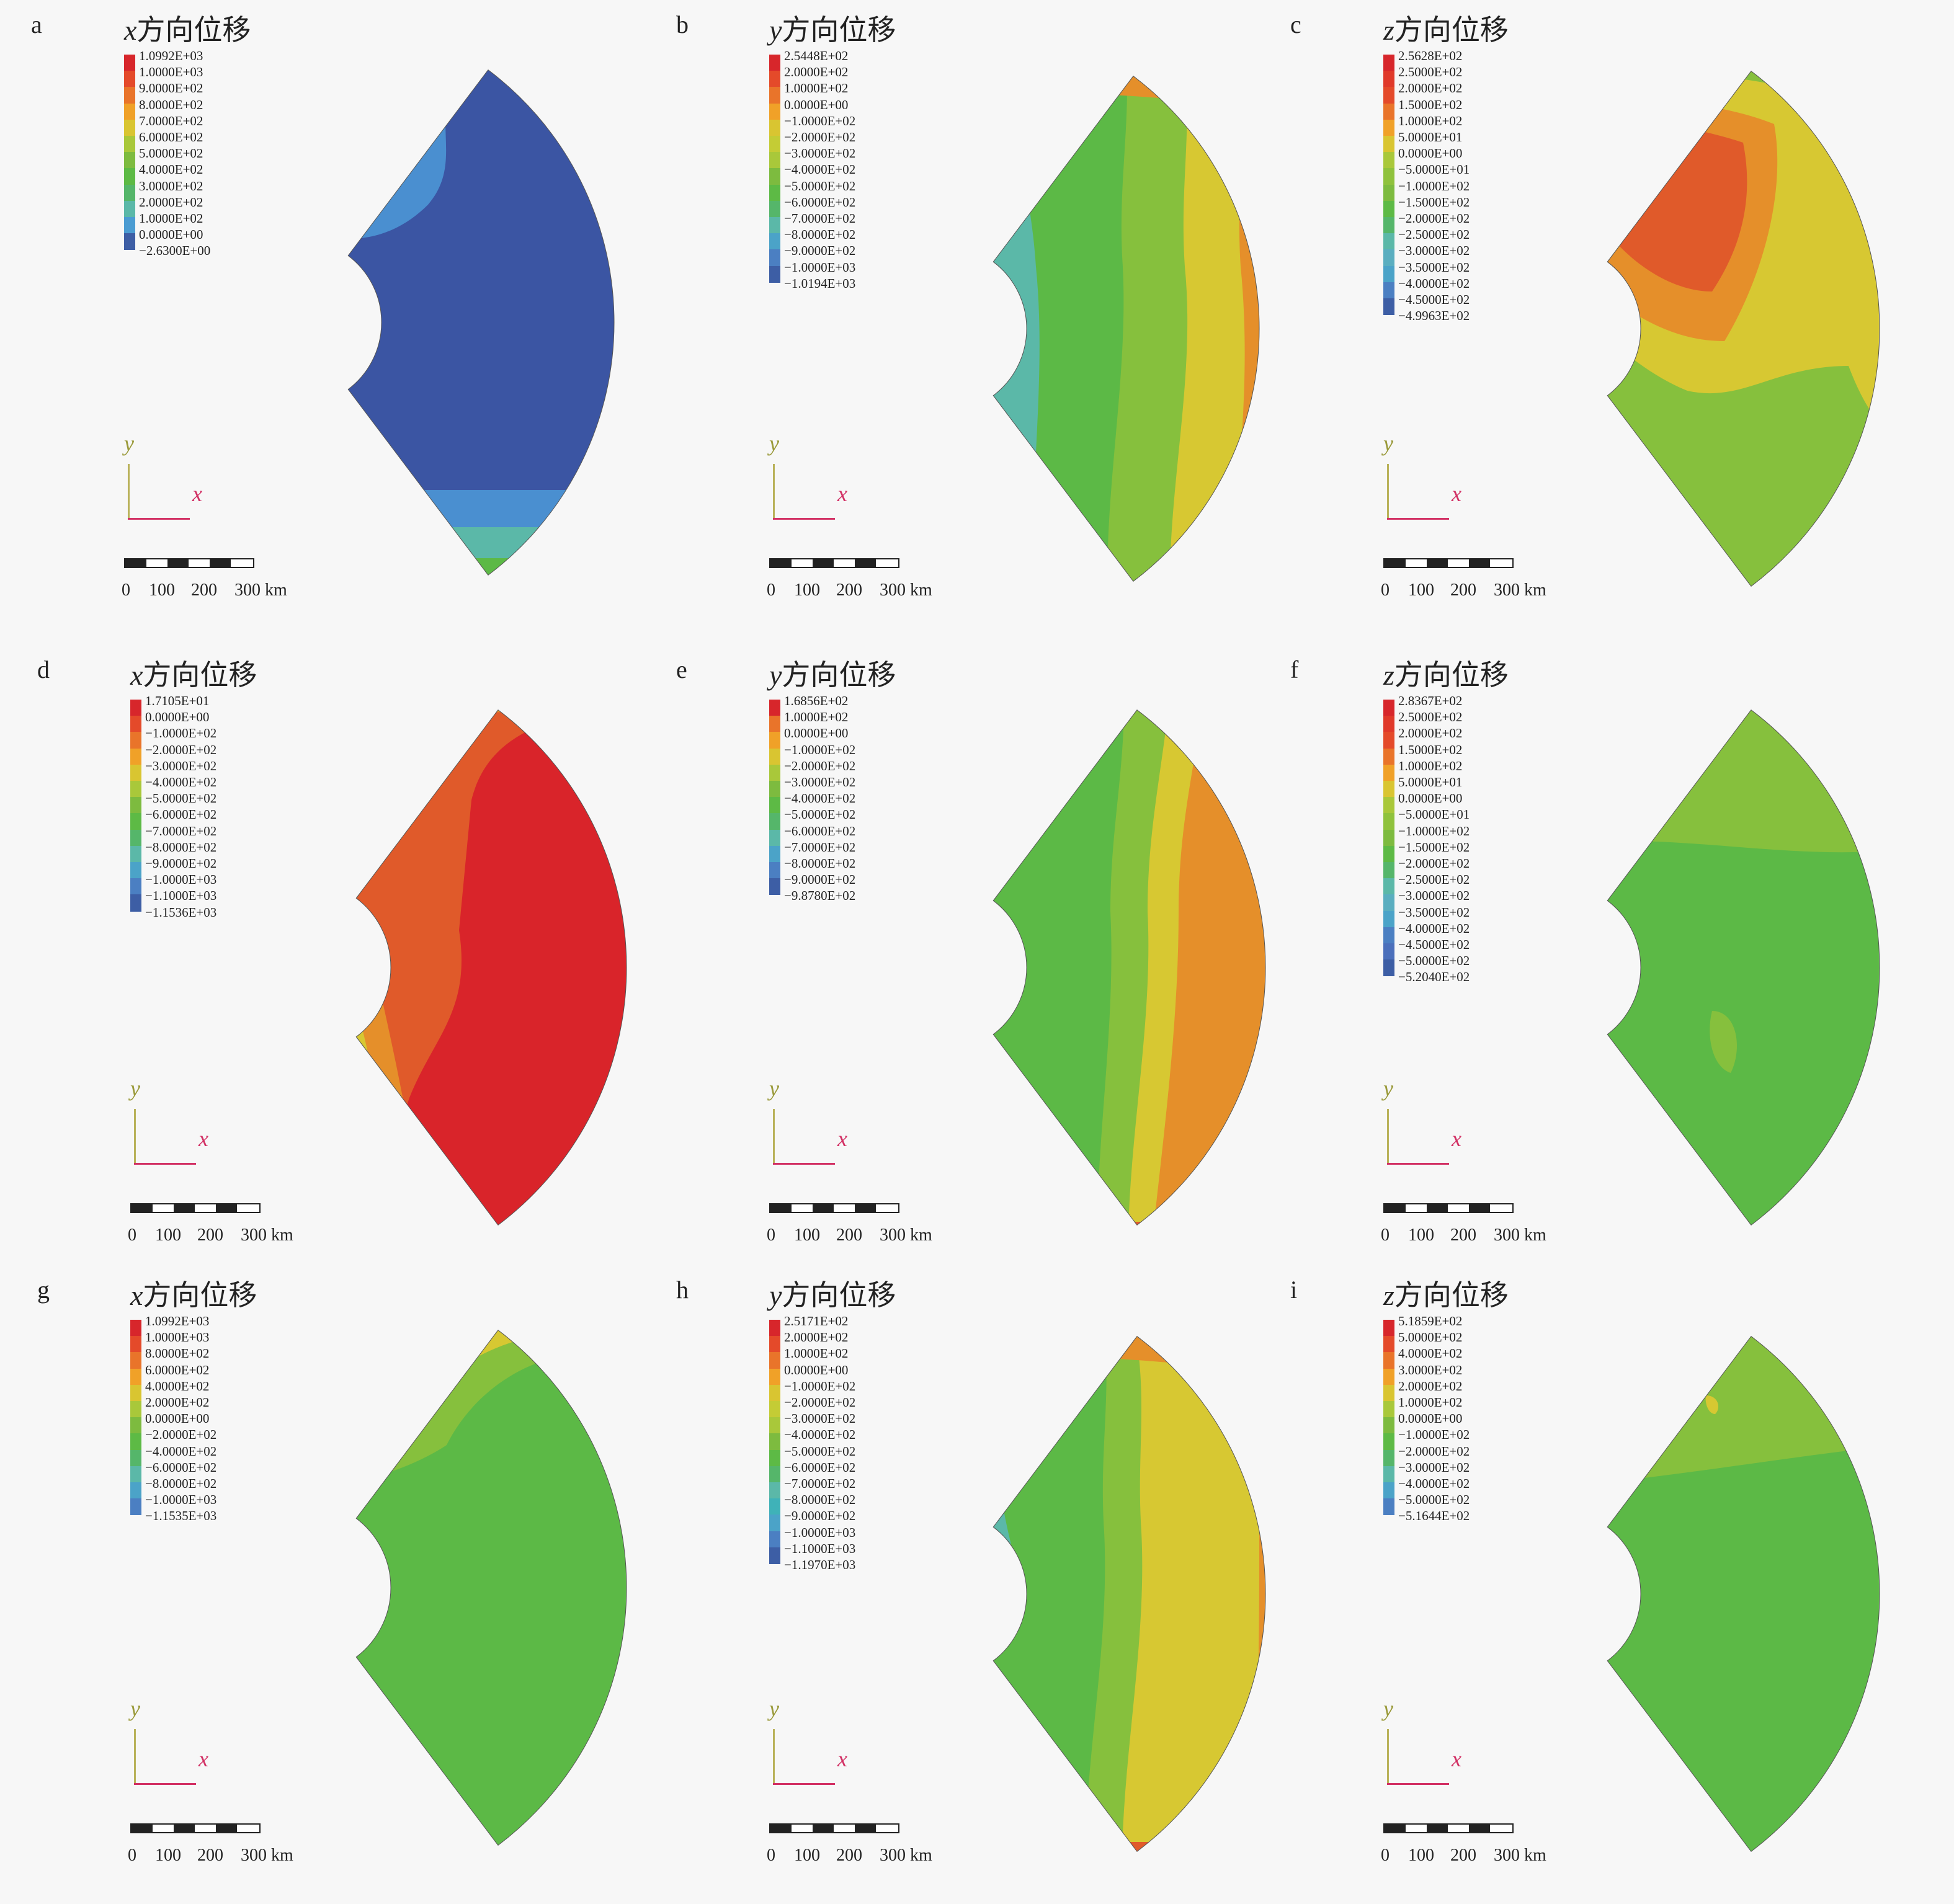  Describe the element at coordinates (820, 1564) in the screenshot. I see `legend-label: −1.1970E+03` at that location.